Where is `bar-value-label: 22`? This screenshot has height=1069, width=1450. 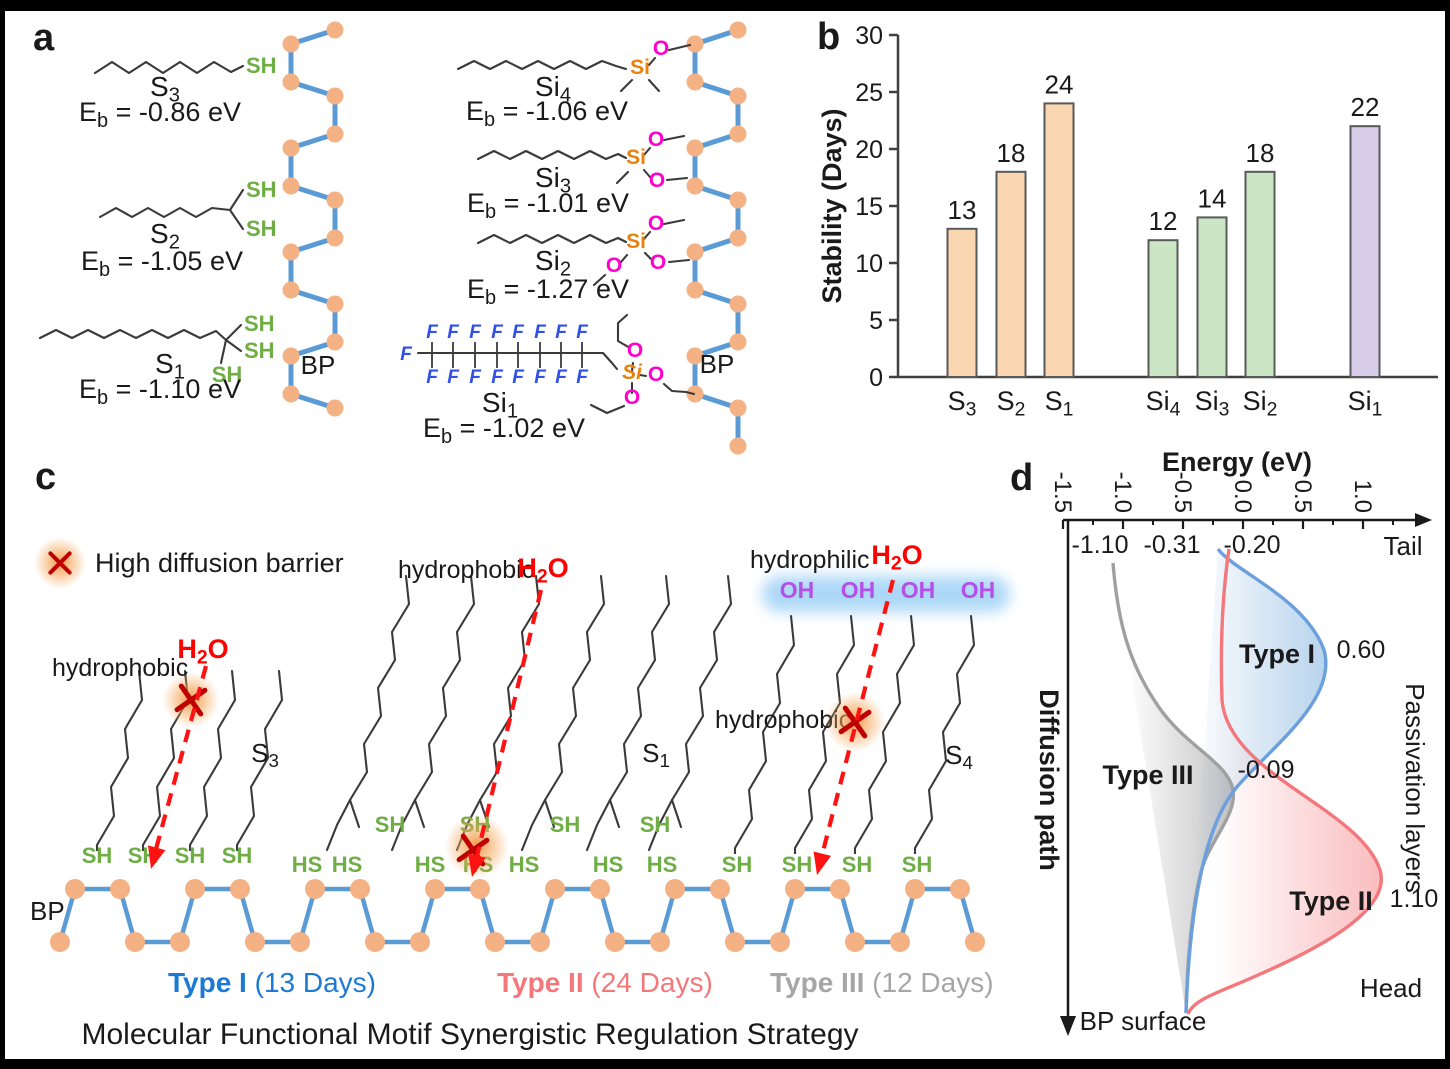 bar-value-label: 22 is located at coordinates (1365, 107).